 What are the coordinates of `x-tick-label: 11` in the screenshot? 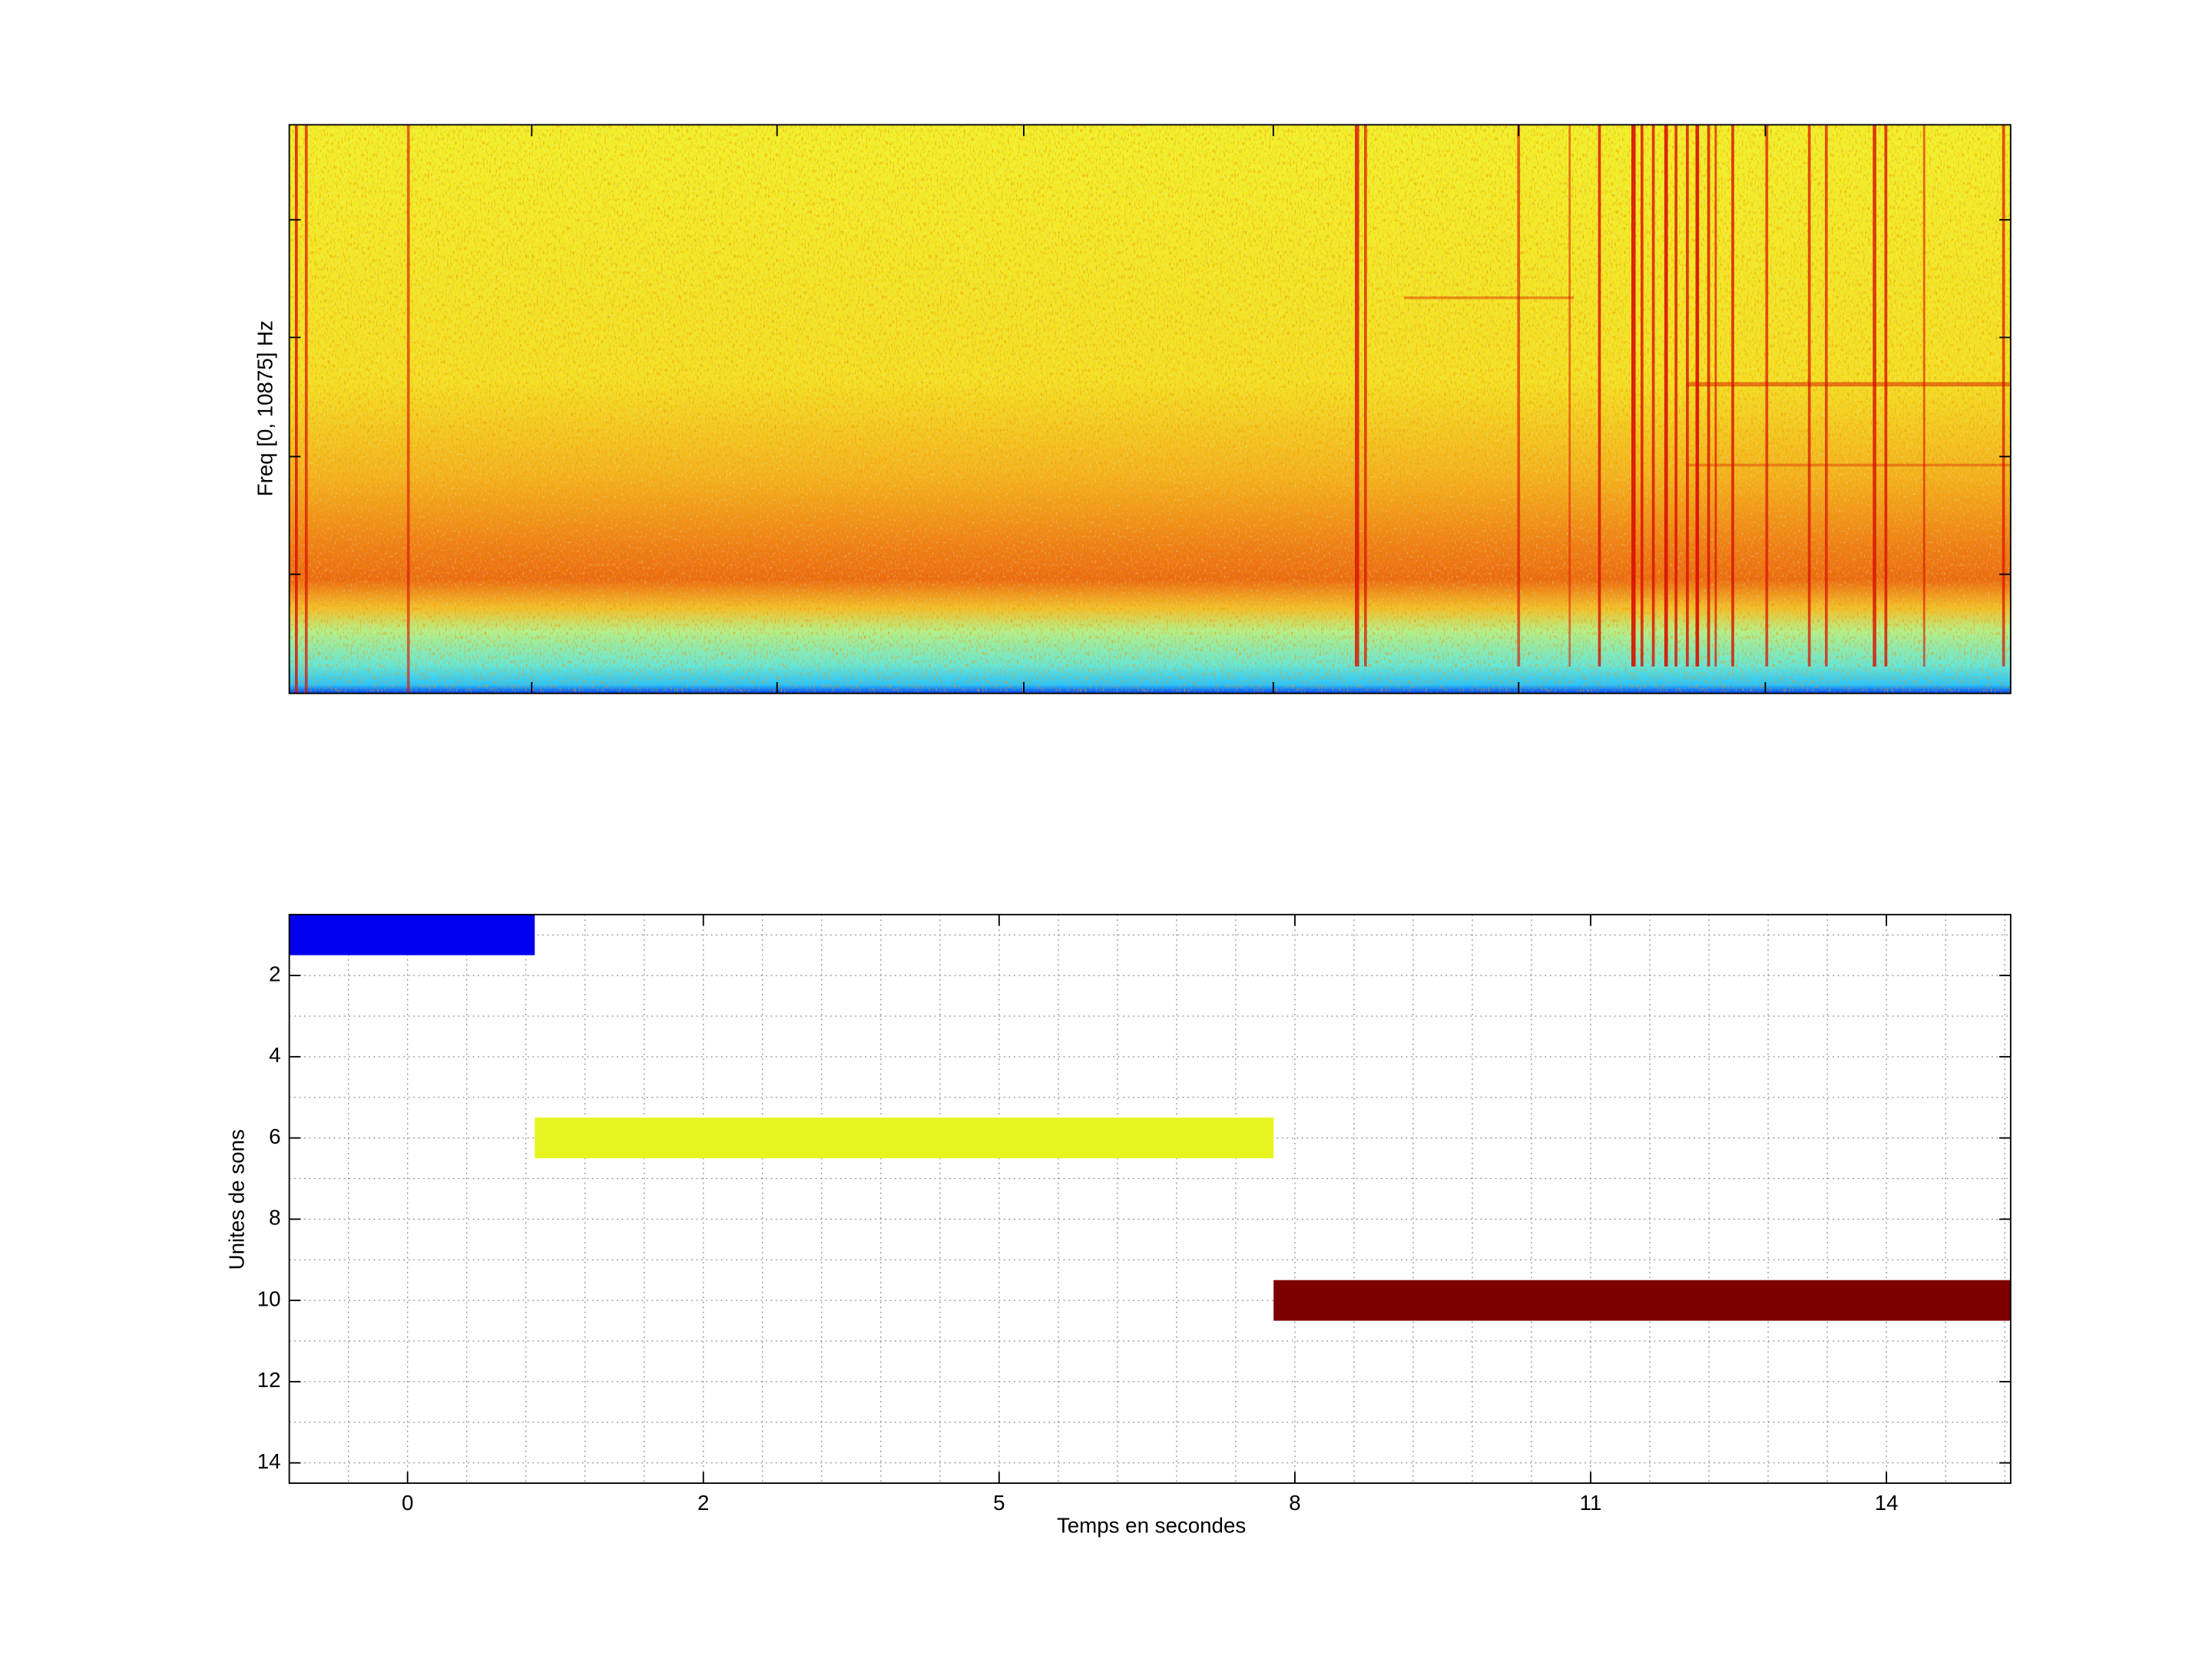 It's located at (1591, 1503).